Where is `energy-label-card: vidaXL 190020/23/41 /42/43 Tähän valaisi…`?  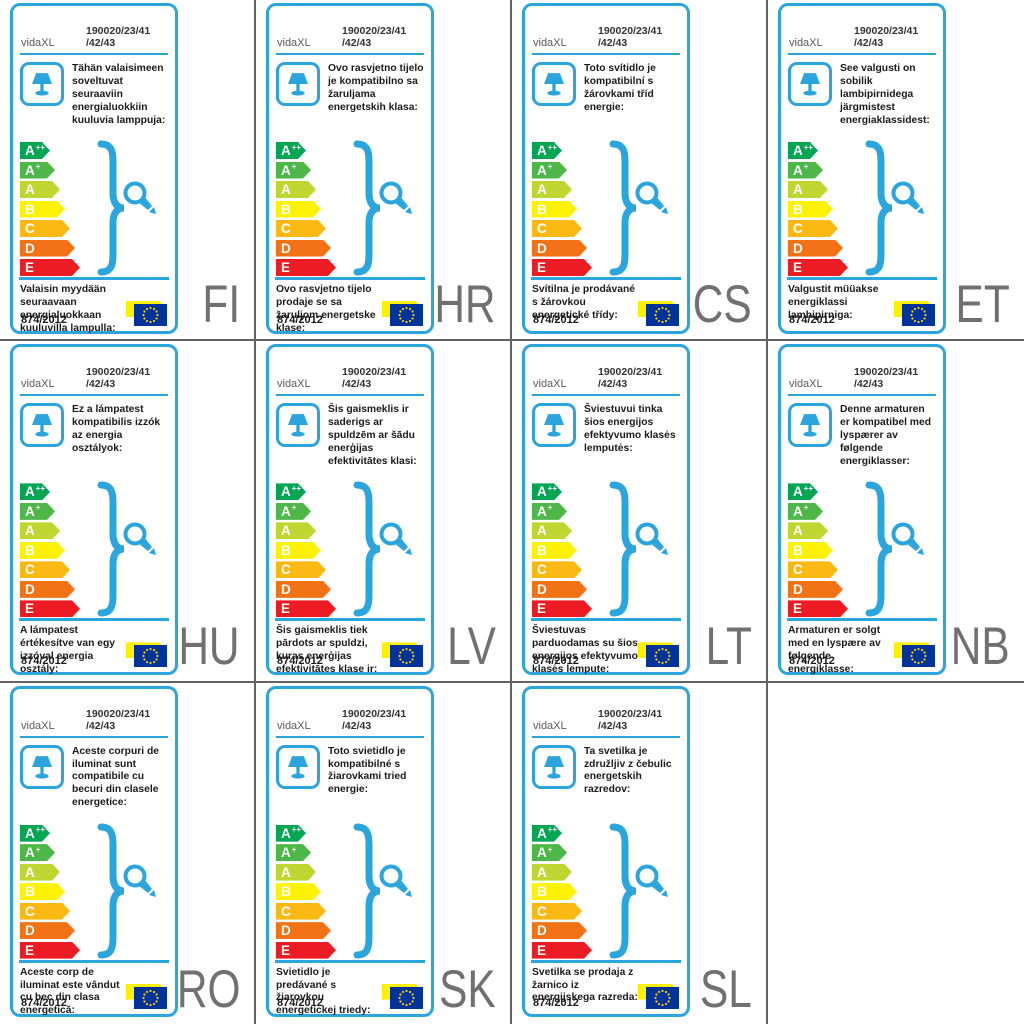
energy-label-card: vidaXL 190020/23/41 /42/43 Tähän valaisi… is located at coordinates (94, 168).